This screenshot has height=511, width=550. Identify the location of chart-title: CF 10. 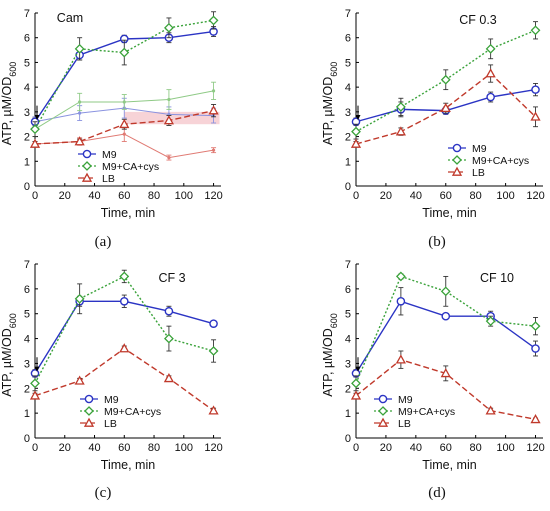
(497, 278).